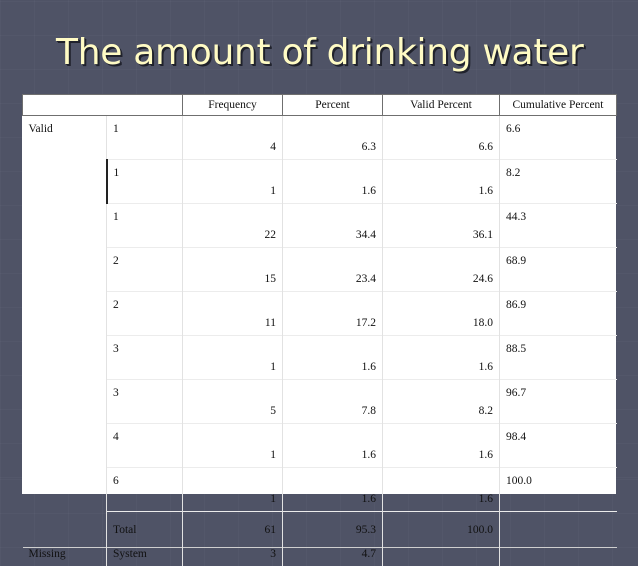 The width and height of the screenshot is (638, 566). What do you see at coordinates (145, 490) in the screenshot?
I see `row-value: 6` at bounding box center [145, 490].